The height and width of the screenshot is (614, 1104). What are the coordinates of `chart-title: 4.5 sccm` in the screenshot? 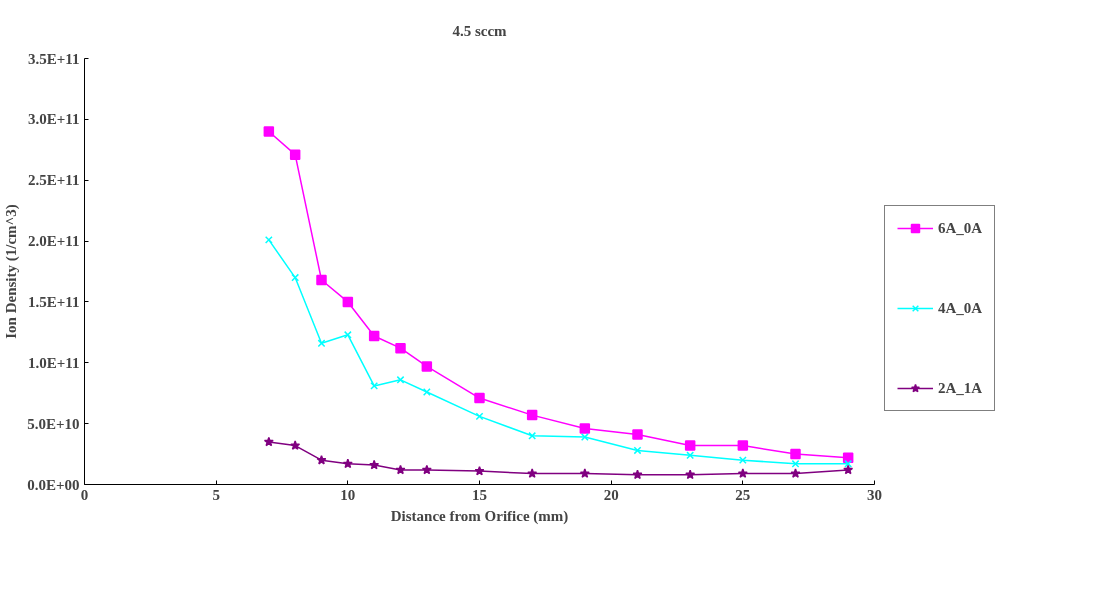 It's located at (480, 30).